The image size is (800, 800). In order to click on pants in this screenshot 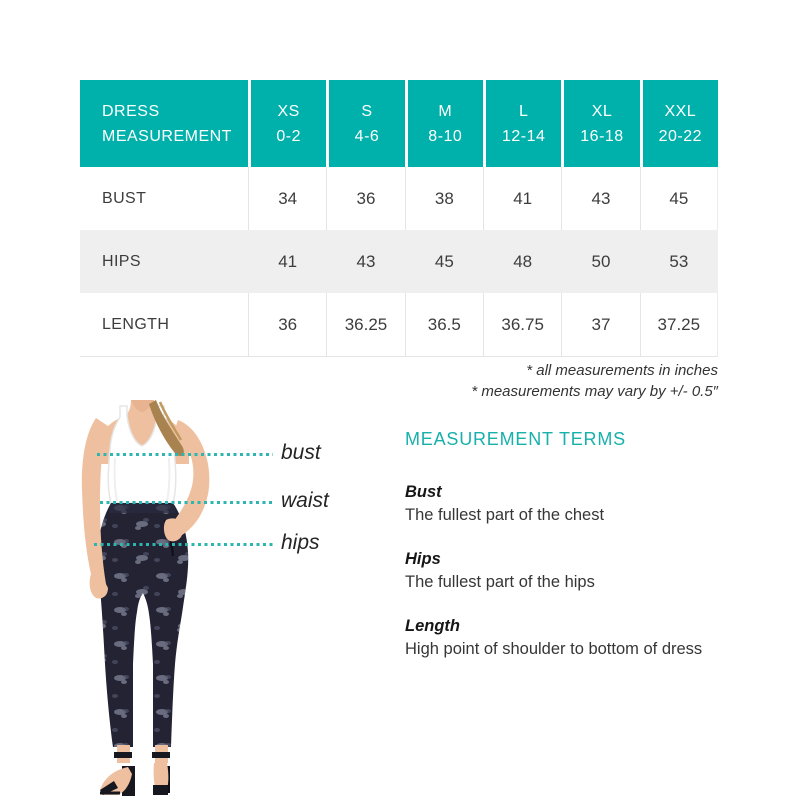, I will do `click(143, 625)`.